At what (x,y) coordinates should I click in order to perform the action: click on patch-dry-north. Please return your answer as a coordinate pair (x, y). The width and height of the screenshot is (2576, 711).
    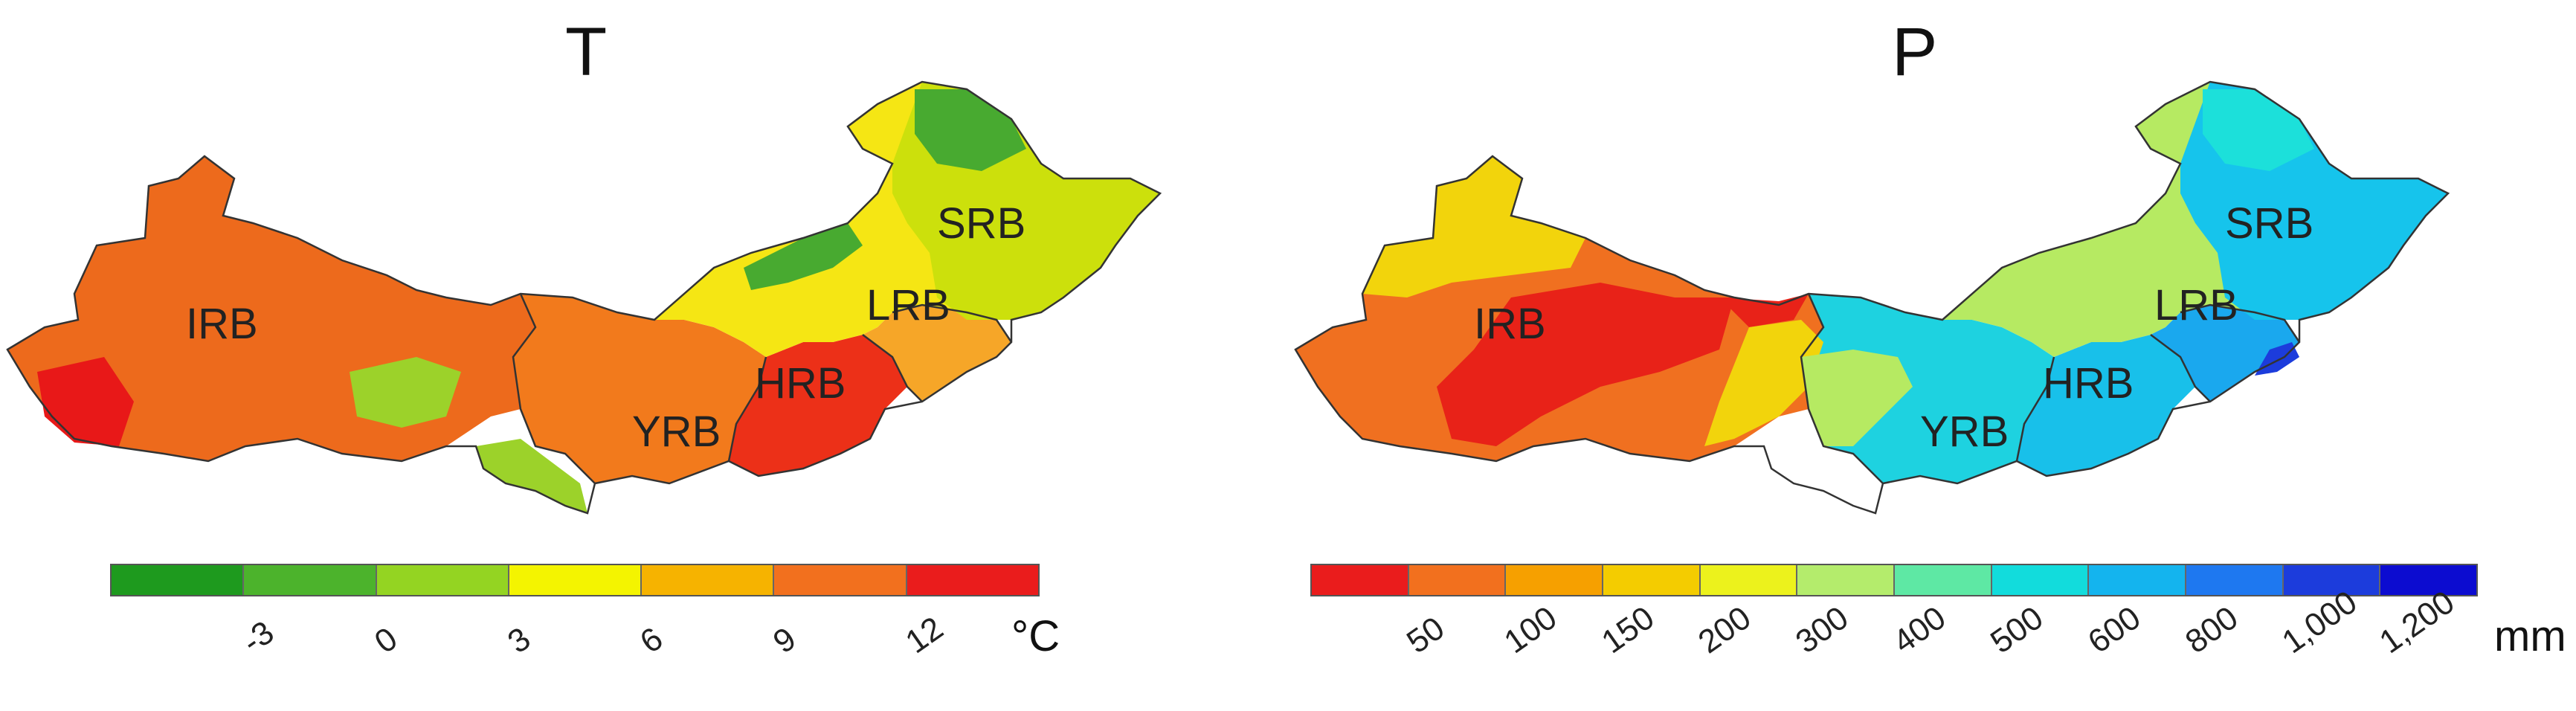
    Looking at the image, I should click on (1473, 226).